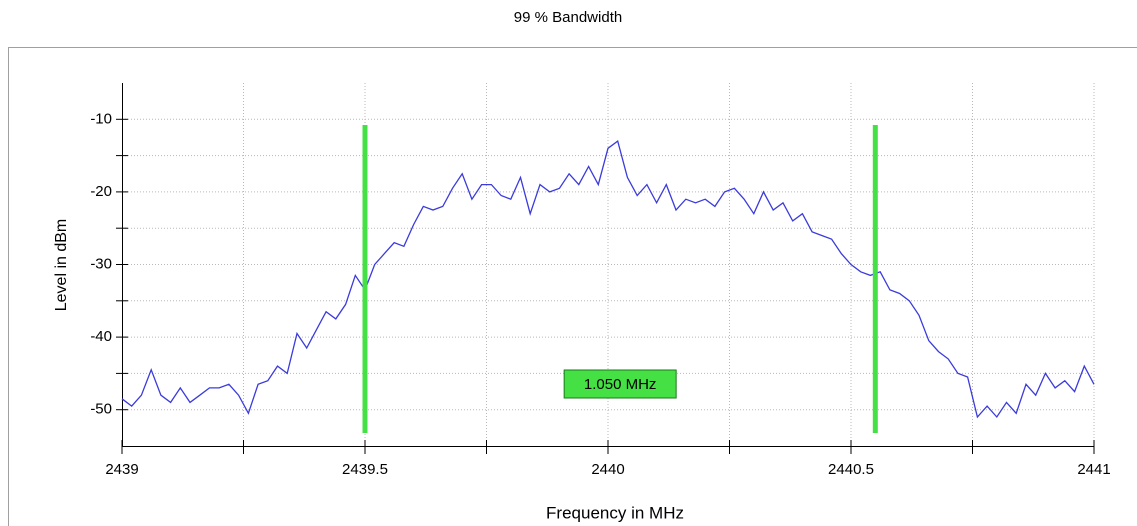  What do you see at coordinates (568, 17) in the screenshot?
I see `chart-title: 99 % Bandwidth` at bounding box center [568, 17].